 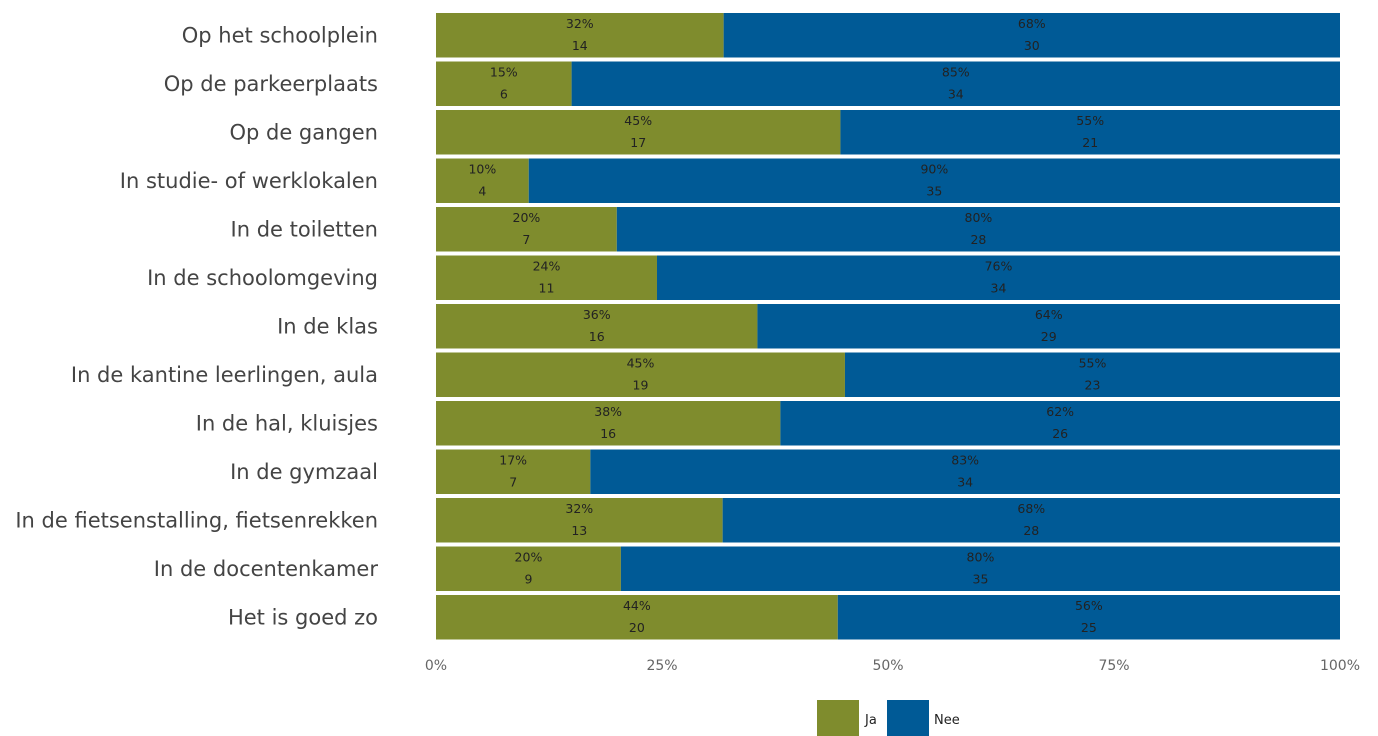 I want to click on count-label: 30, so click(x=1032, y=45).